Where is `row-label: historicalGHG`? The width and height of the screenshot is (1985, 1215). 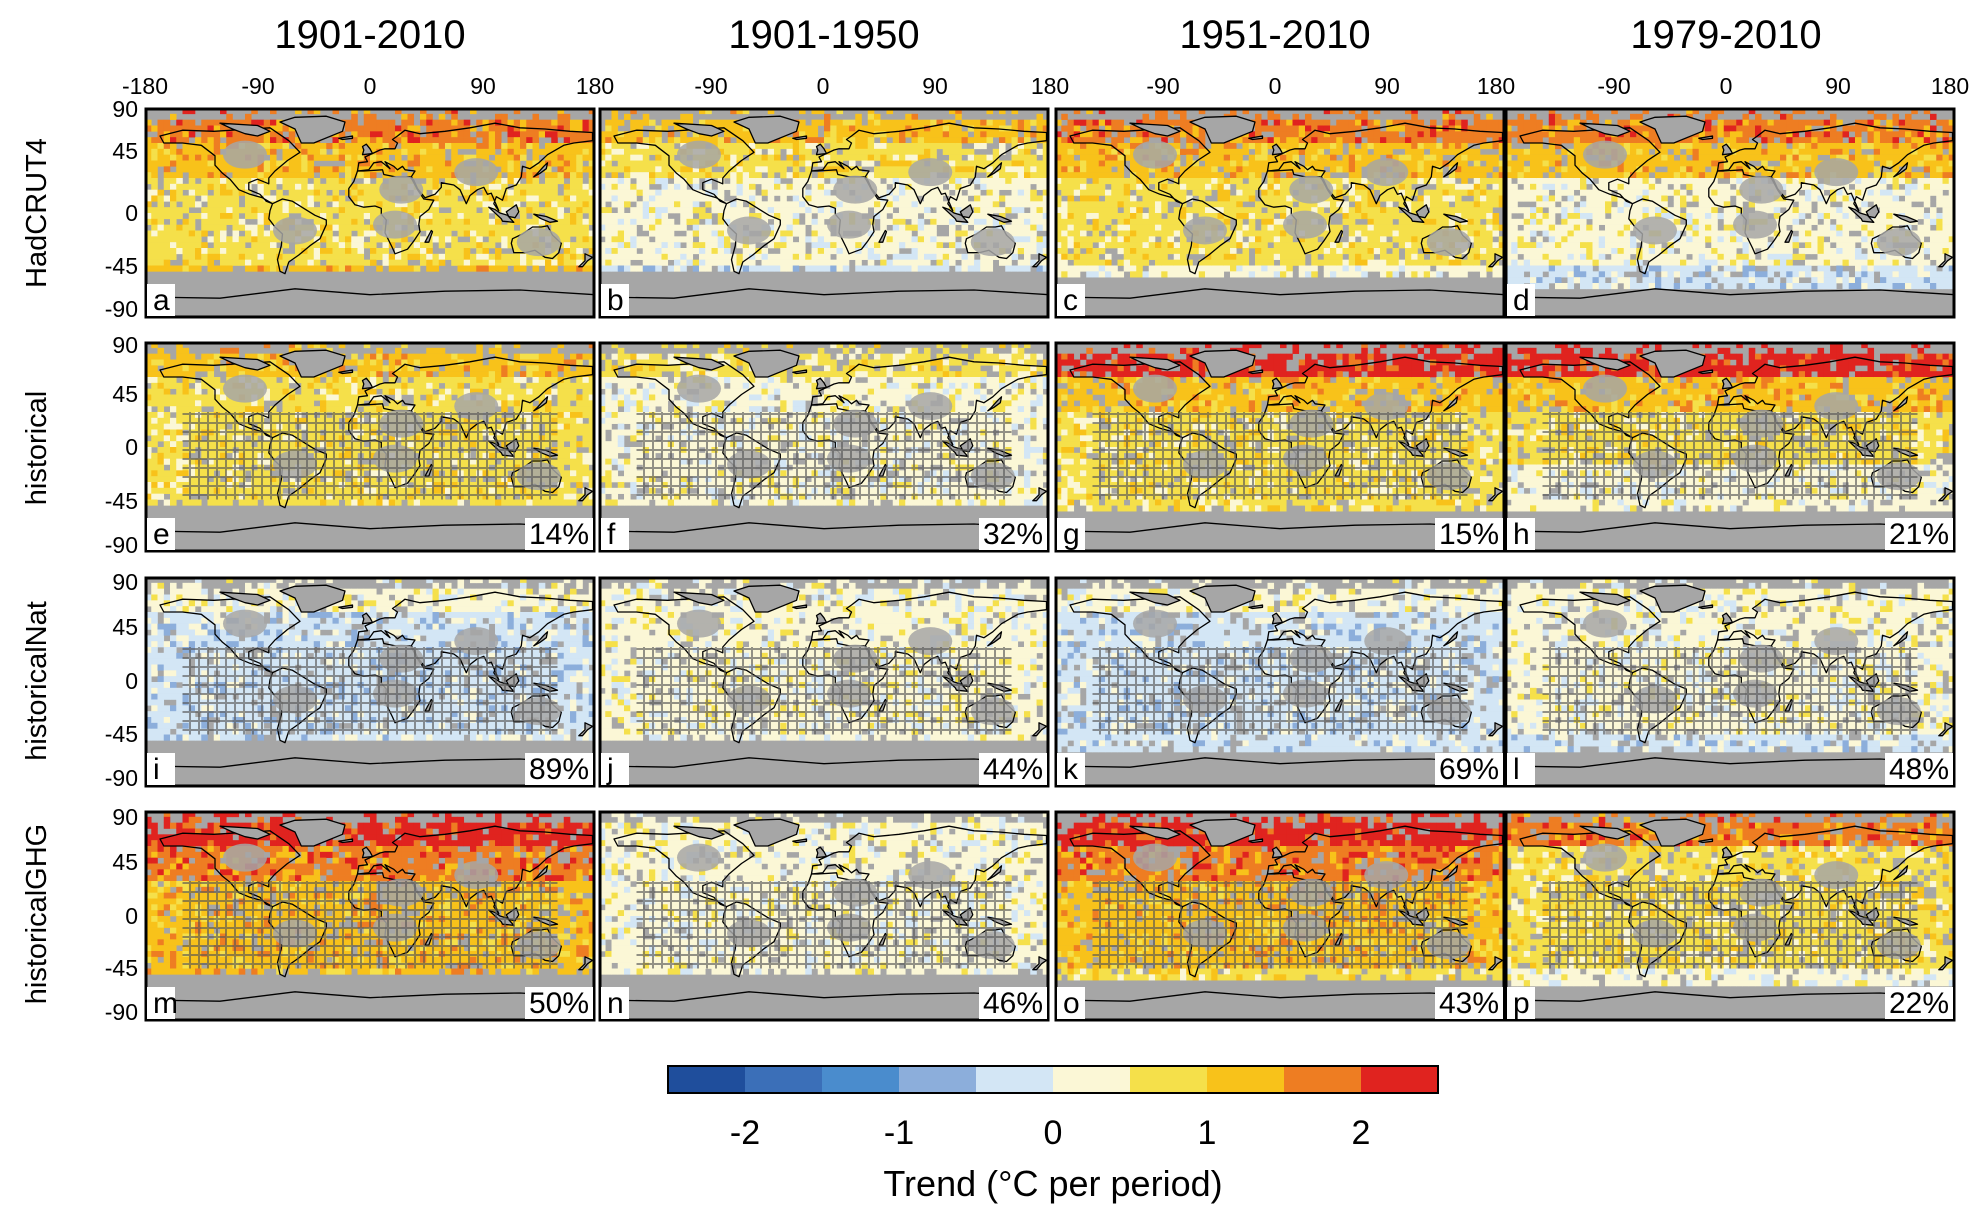 row-label: historicalGHG is located at coordinates (37, 914).